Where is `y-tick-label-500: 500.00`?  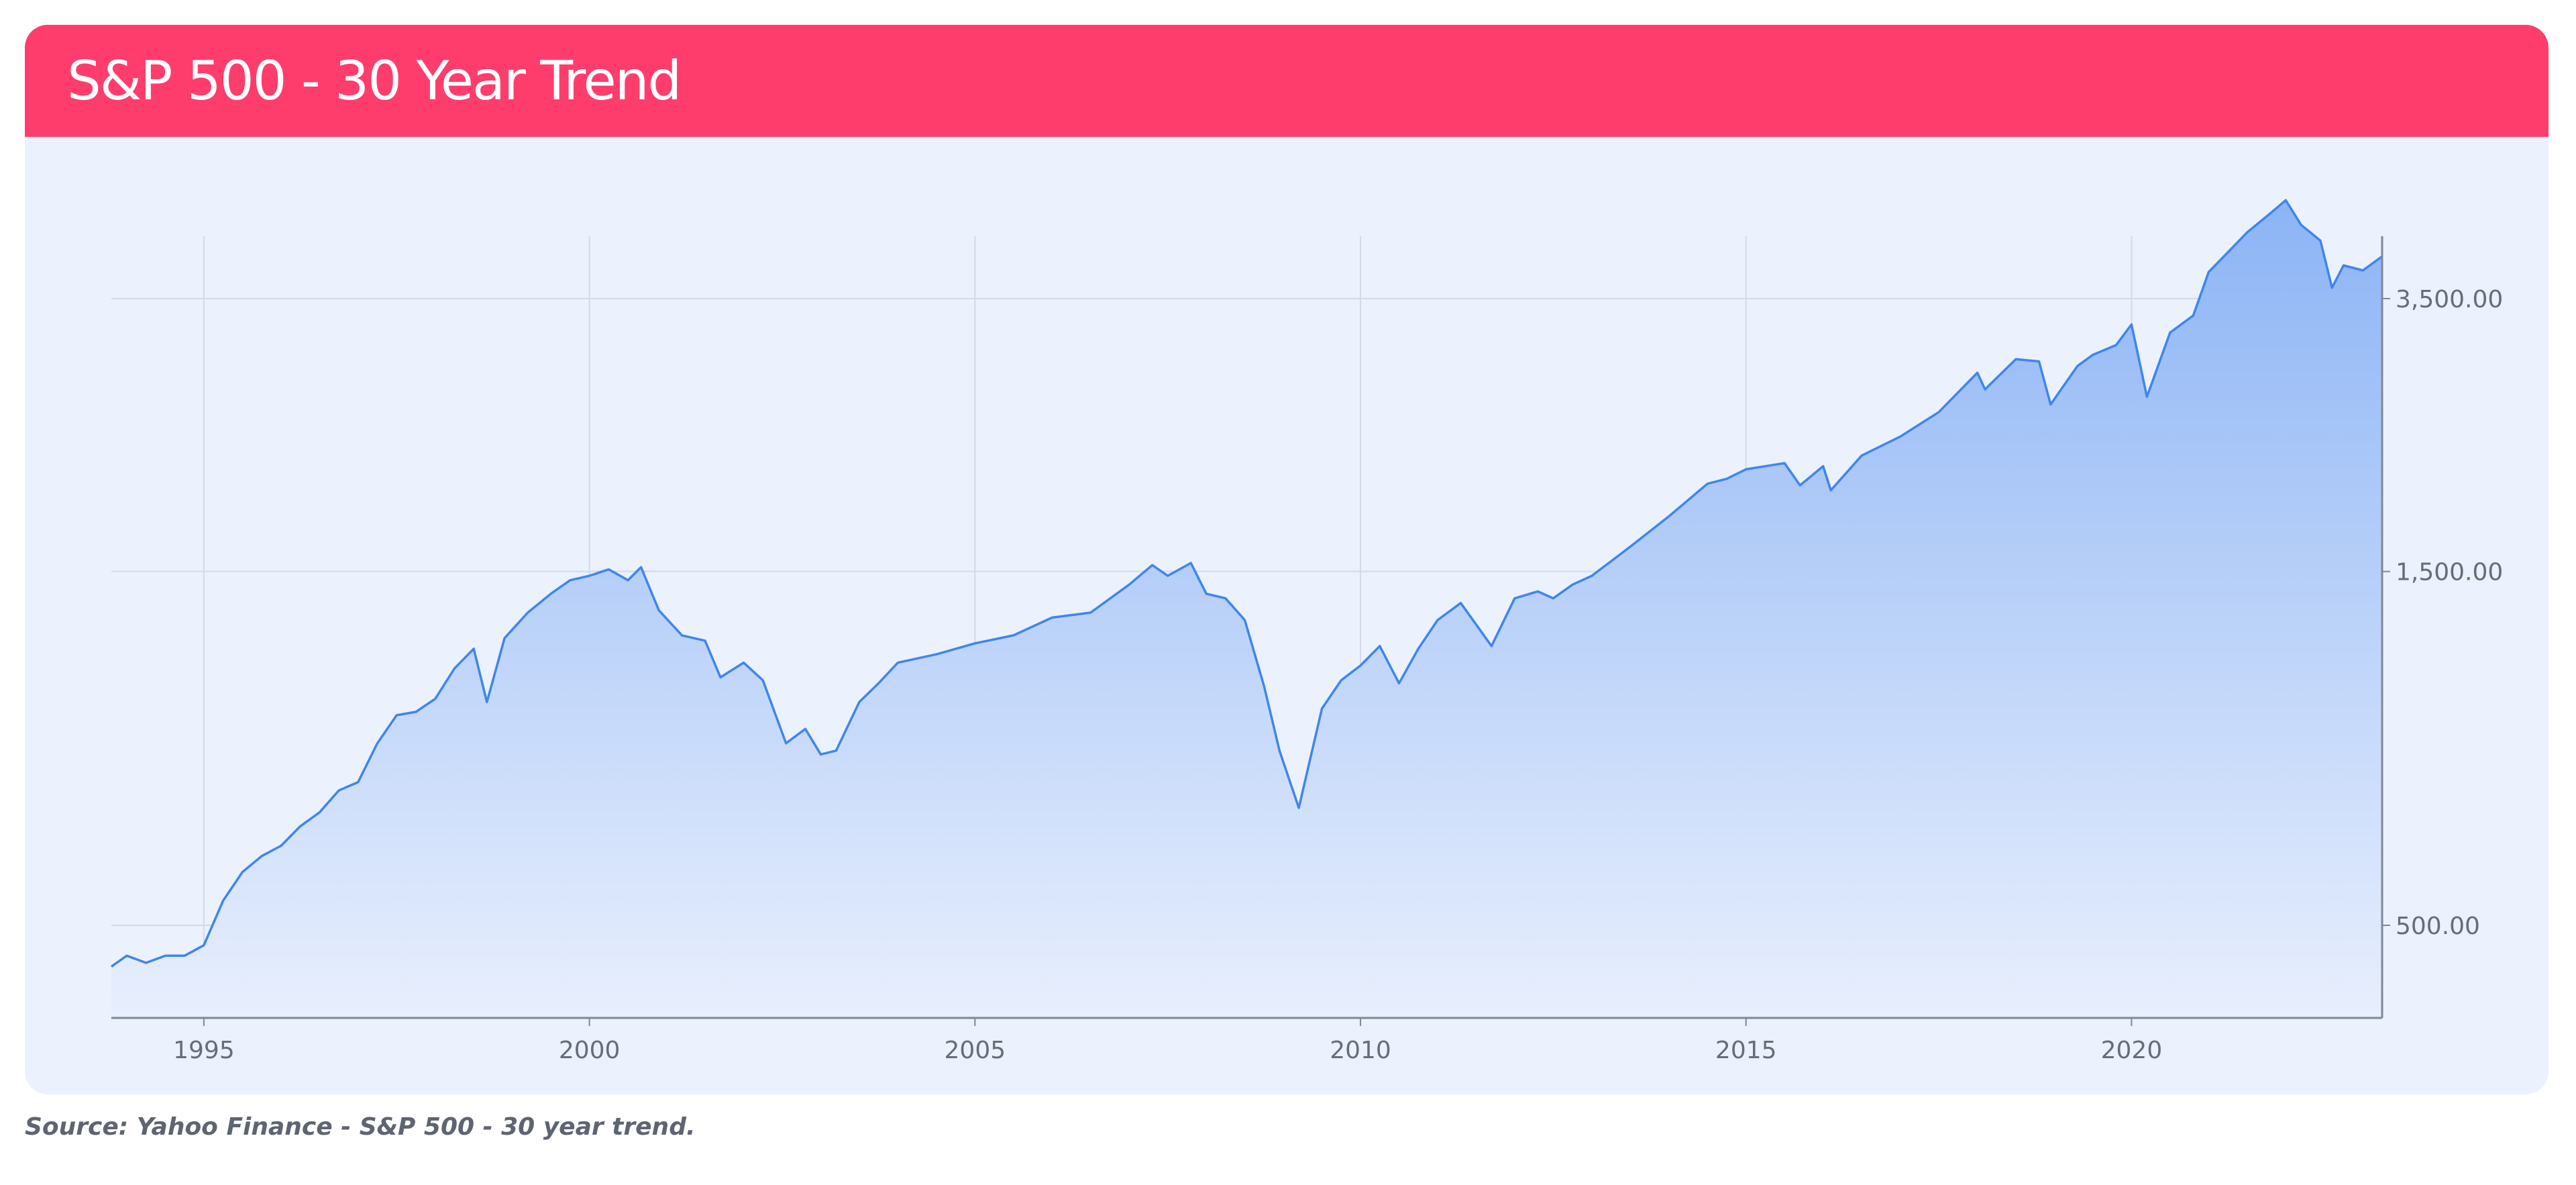
y-tick-label-500: 500.00 is located at coordinates (2438, 927).